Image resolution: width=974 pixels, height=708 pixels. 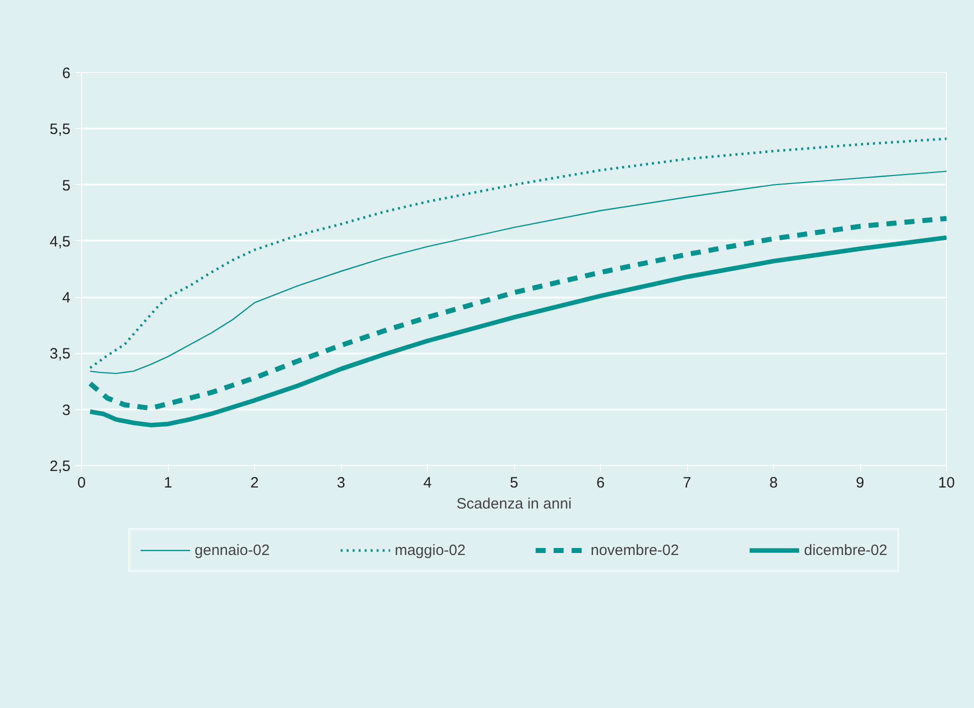 What do you see at coordinates (773, 483) in the screenshot?
I see `x-tick-label: 8` at bounding box center [773, 483].